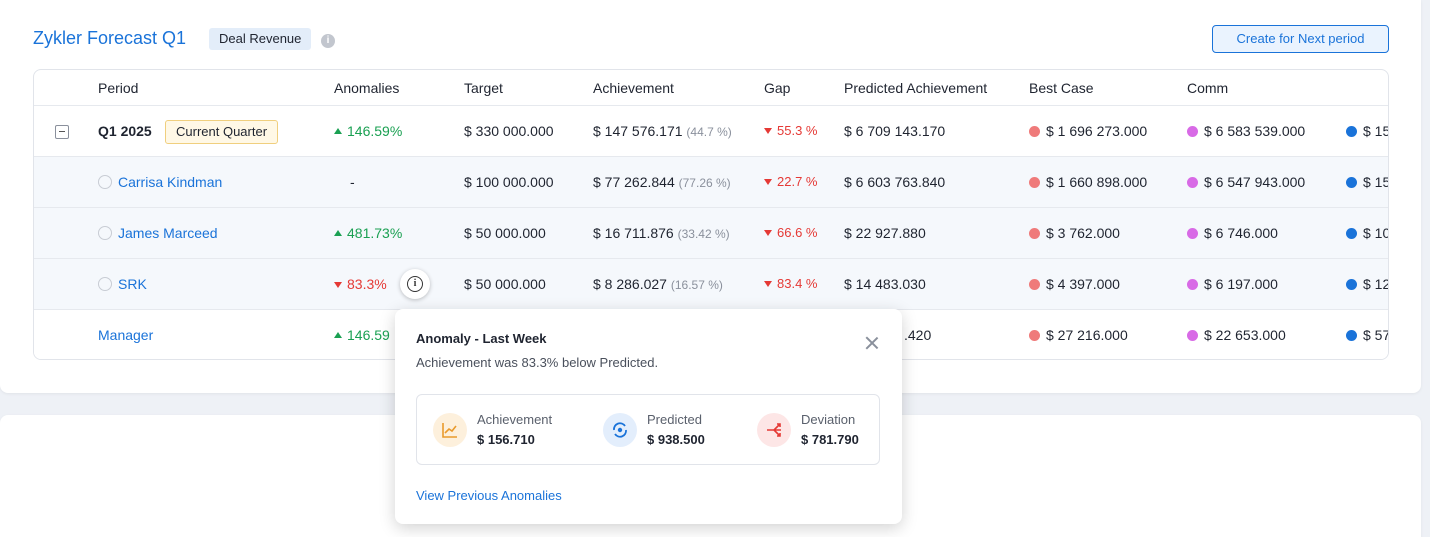  What do you see at coordinates (260, 39) in the screenshot?
I see `deal-revenue-badge: Deal Revenue` at bounding box center [260, 39].